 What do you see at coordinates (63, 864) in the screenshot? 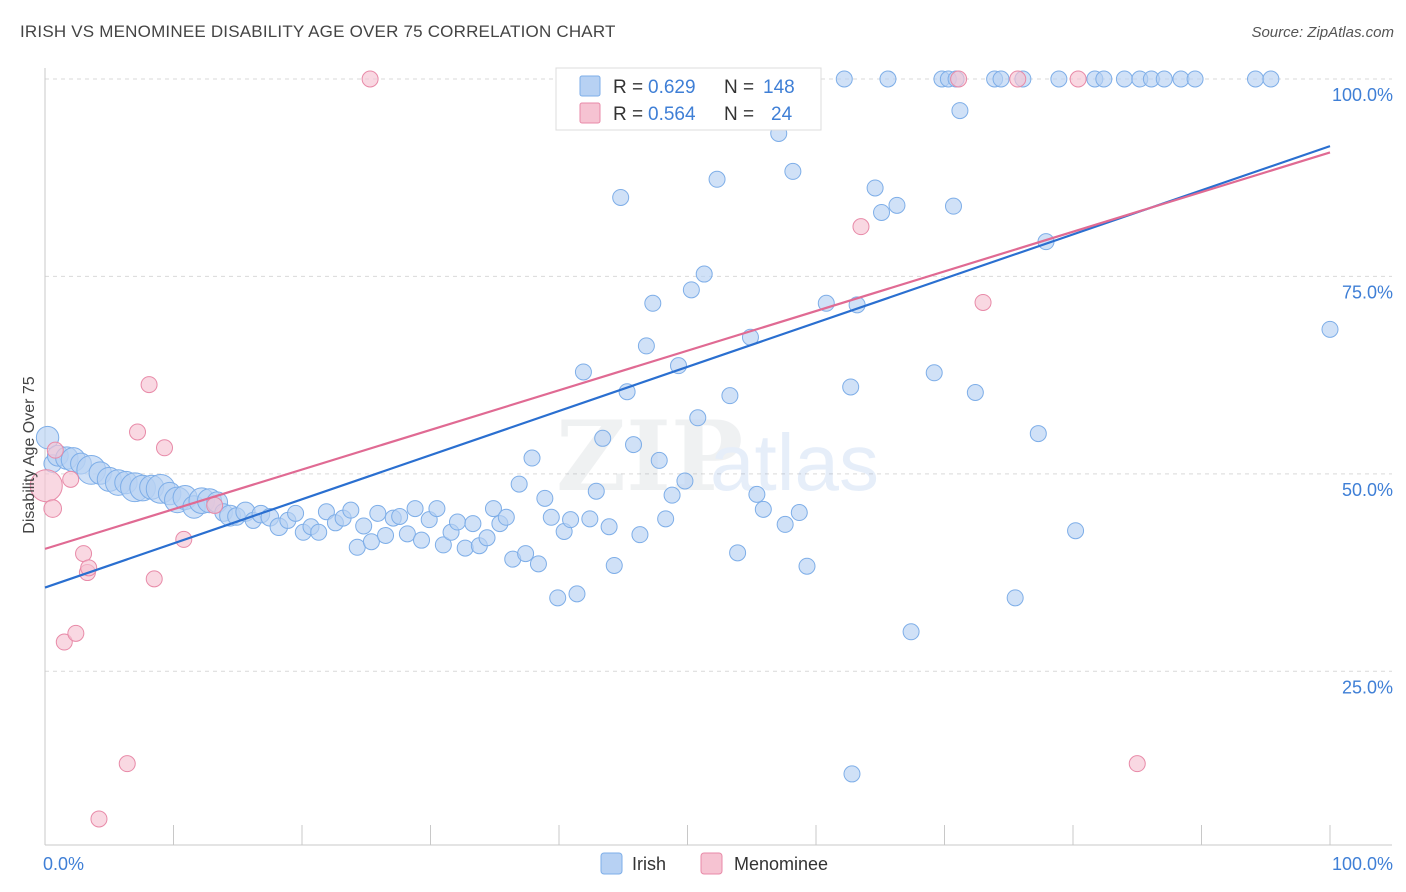
I see `x-tick-label: 0.0%` at bounding box center [63, 864].